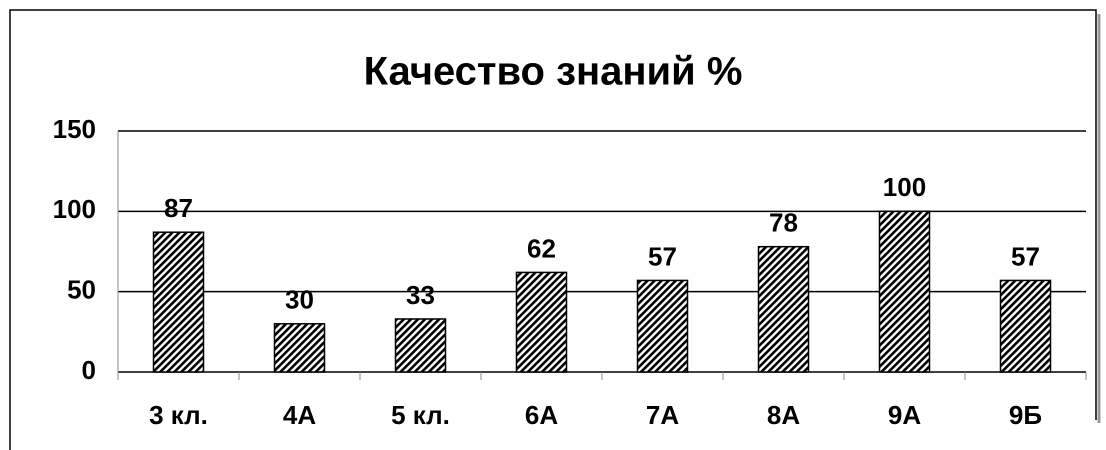 This screenshot has width=1106, height=450. I want to click on y-tick-label: 50, so click(81, 290).